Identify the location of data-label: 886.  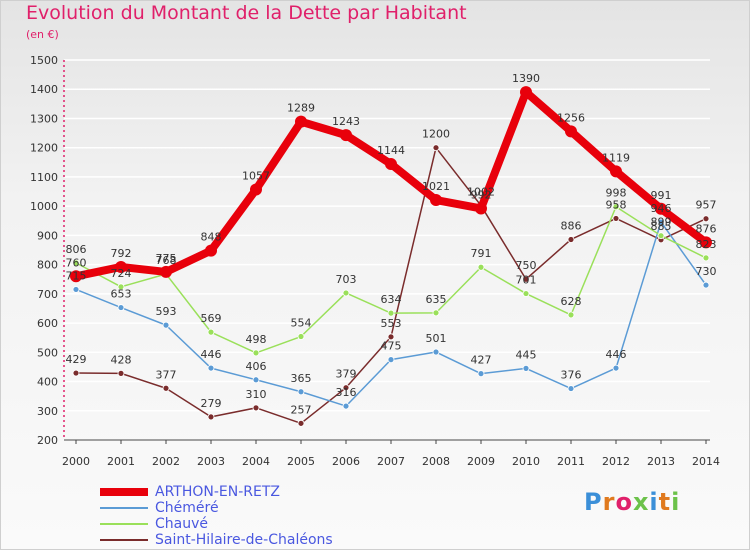
(571, 225).